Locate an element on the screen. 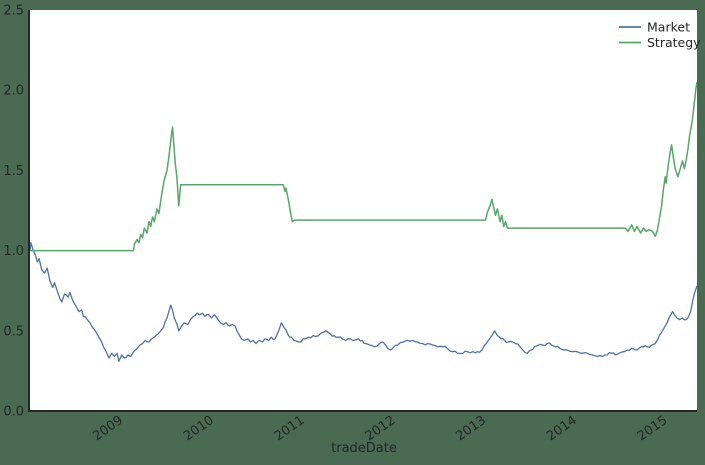 The image size is (705, 465). y-tick-label: 1.5 is located at coordinates (13, 171).